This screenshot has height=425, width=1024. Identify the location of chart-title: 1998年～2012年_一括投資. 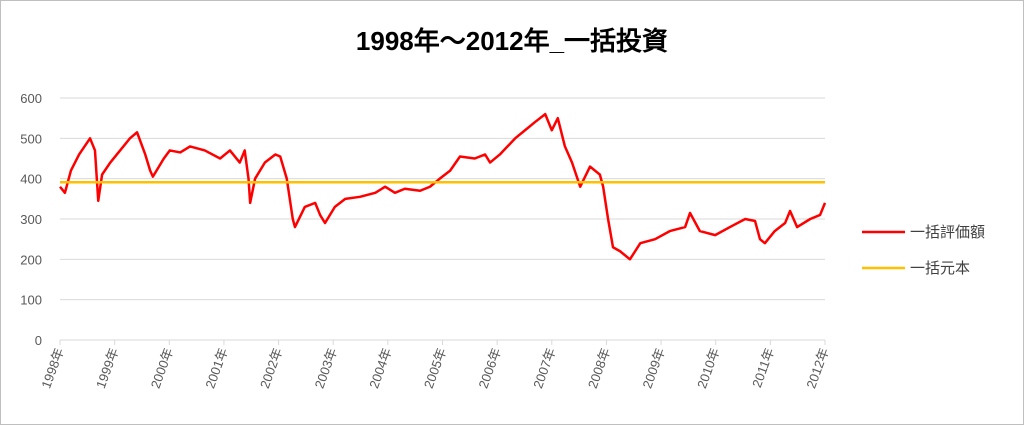
(512, 41).